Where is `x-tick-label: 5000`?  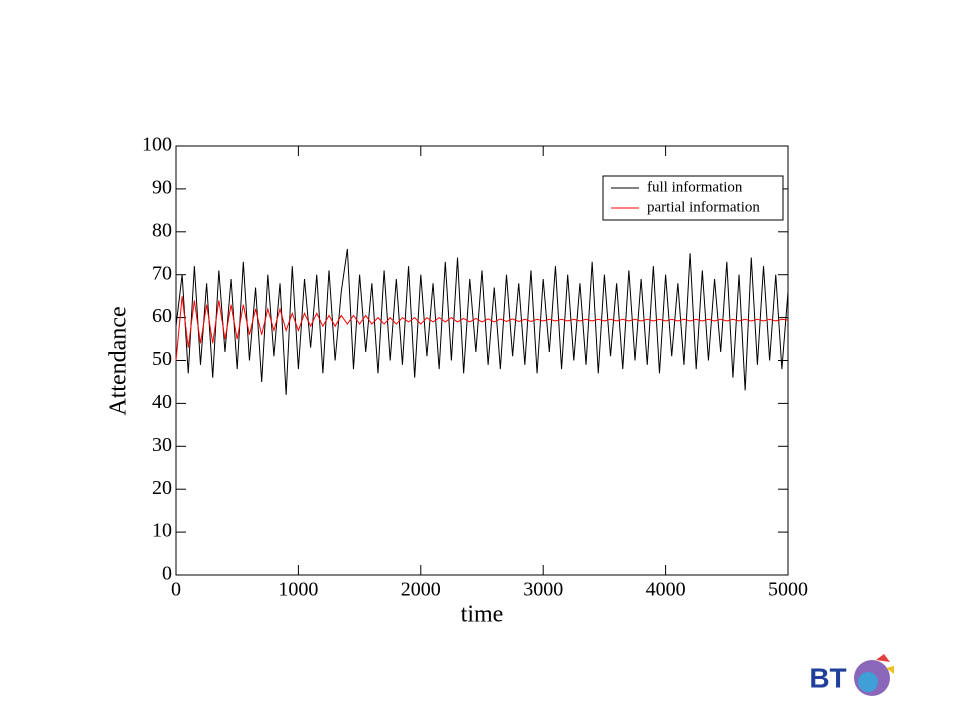
x-tick-label: 5000 is located at coordinates (788, 590).